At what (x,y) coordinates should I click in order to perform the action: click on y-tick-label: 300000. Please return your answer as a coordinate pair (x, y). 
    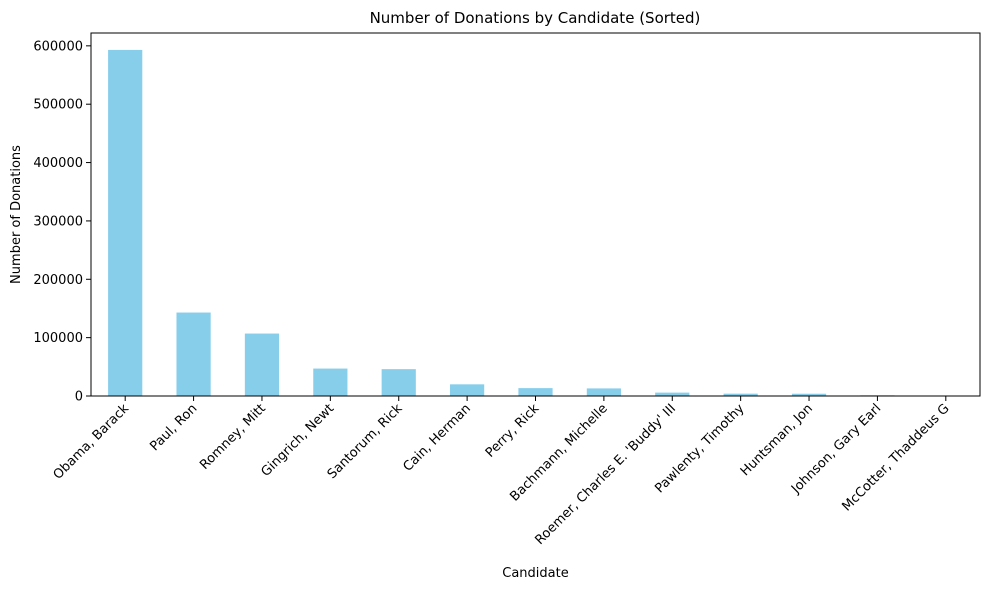
    Looking at the image, I should click on (58, 221).